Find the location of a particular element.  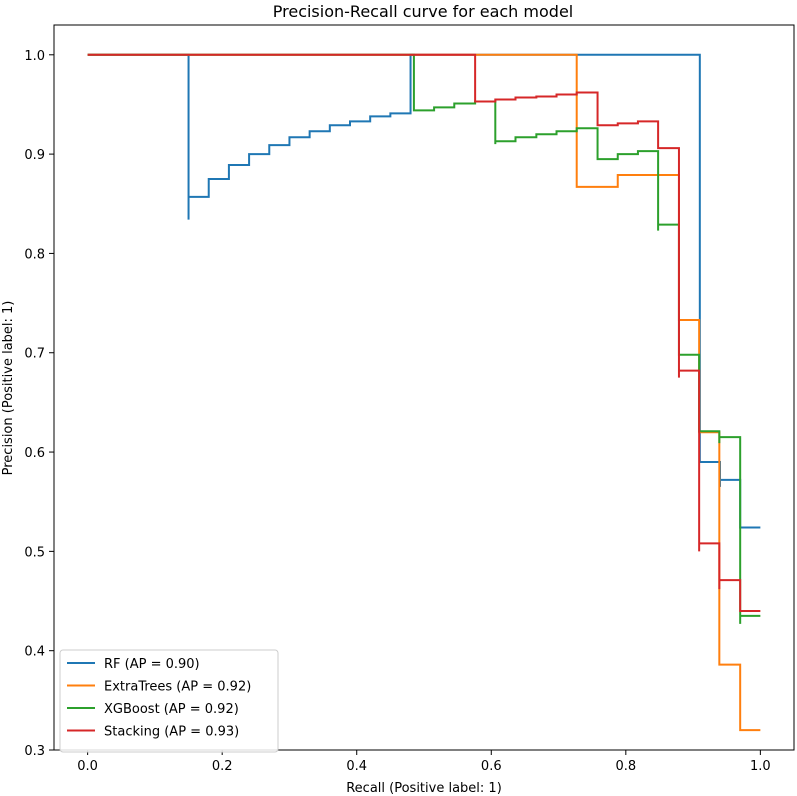

y-tick-label: 0.9 is located at coordinates (34, 155).